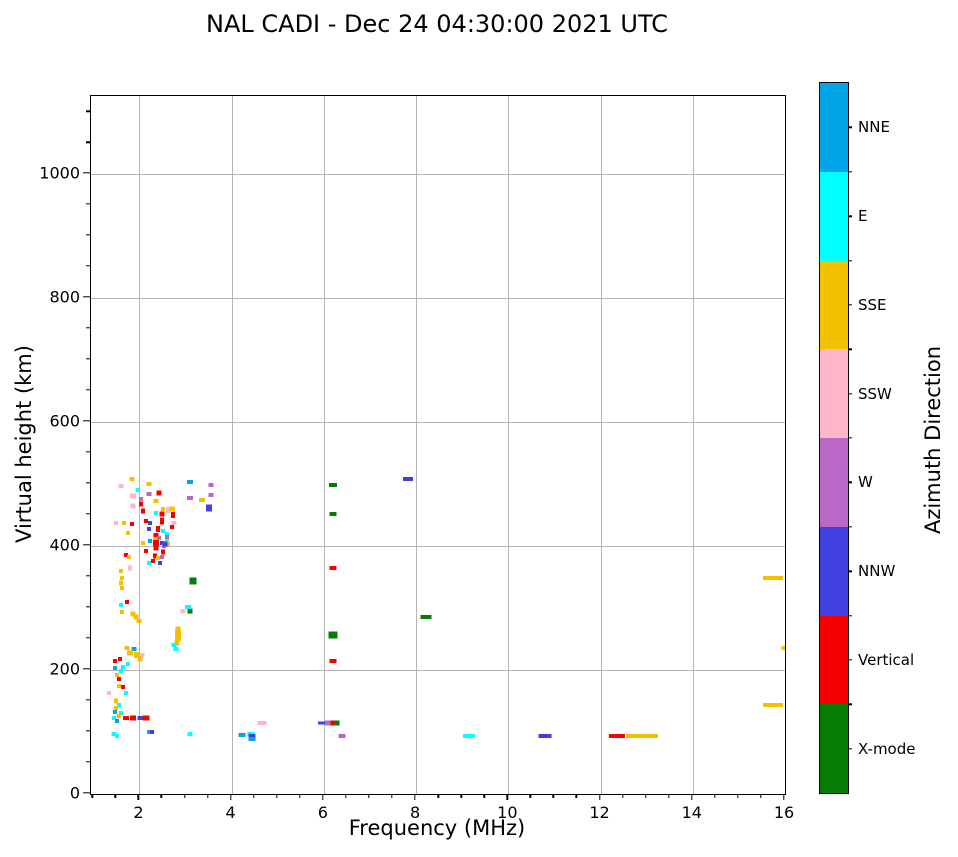 The width and height of the screenshot is (958, 857). Describe the element at coordinates (691, 812) in the screenshot. I see `x-tick-label: 14` at that location.